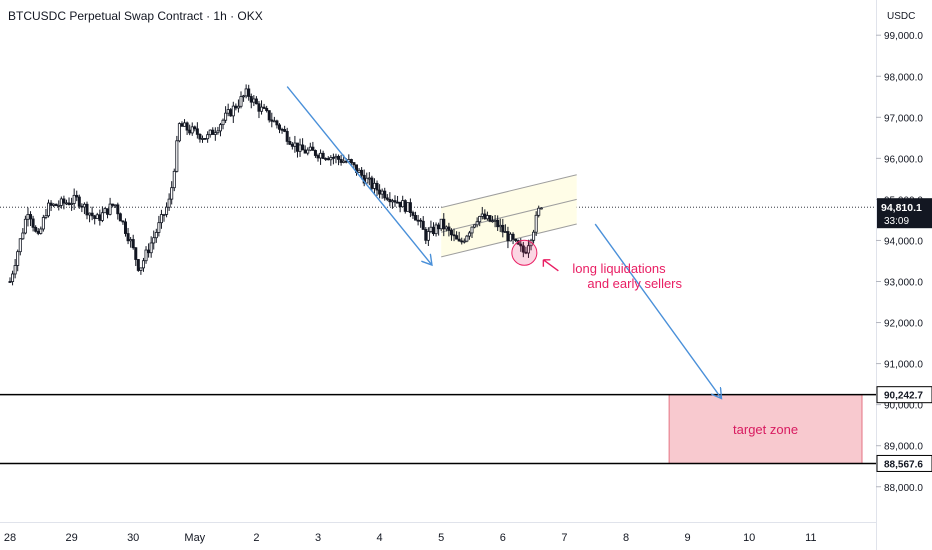 The width and height of the screenshot is (932, 550). What do you see at coordinates (901, 16) in the screenshot?
I see `currency-label: USDC` at bounding box center [901, 16].